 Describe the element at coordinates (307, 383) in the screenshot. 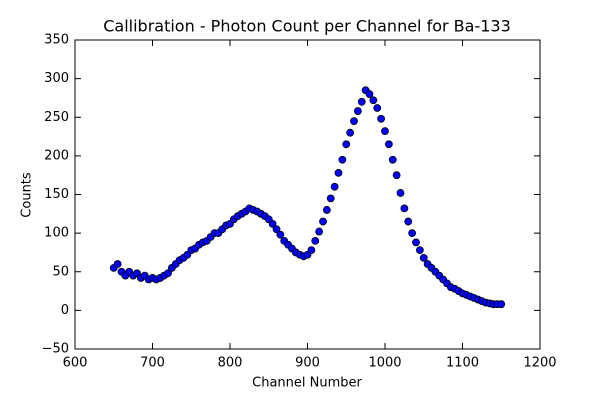

I see `x-axis-label: Channel Number` at that location.